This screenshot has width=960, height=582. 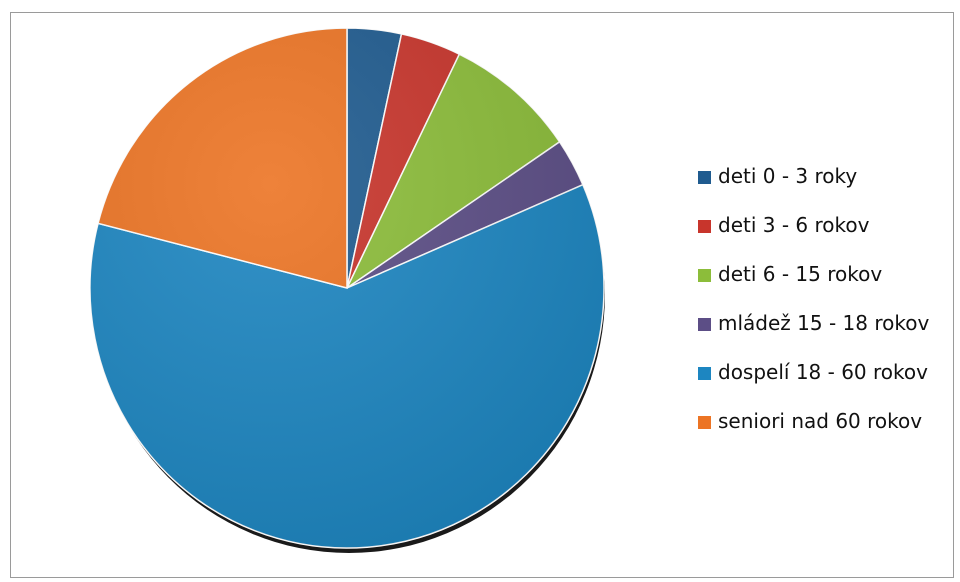 What do you see at coordinates (820, 421) in the screenshot?
I see `legend-label-6: seniori nad 60 rokov` at bounding box center [820, 421].